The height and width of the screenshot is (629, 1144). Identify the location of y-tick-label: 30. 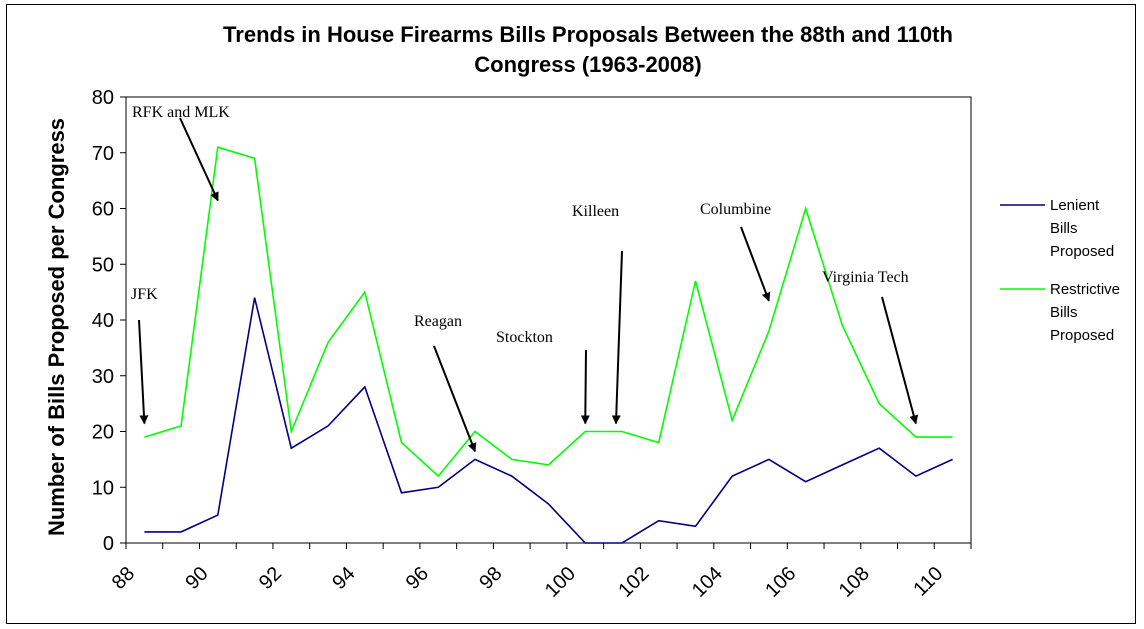
(103, 377).